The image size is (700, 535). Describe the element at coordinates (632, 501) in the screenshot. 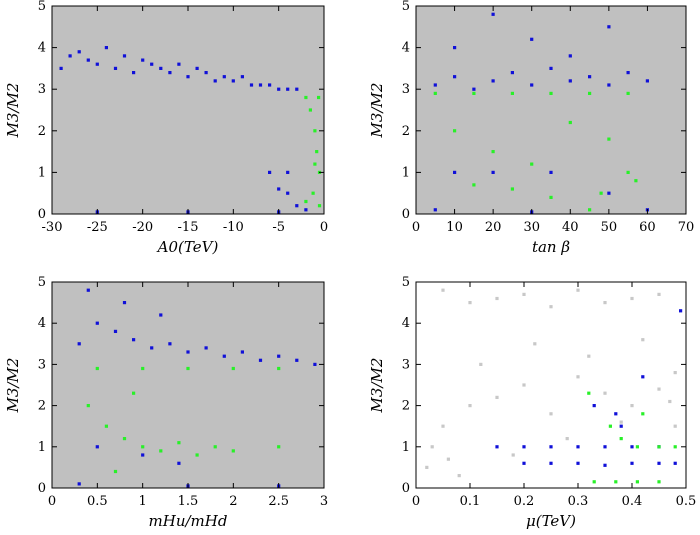

I see `x-tick-label: 0.4` at that location.